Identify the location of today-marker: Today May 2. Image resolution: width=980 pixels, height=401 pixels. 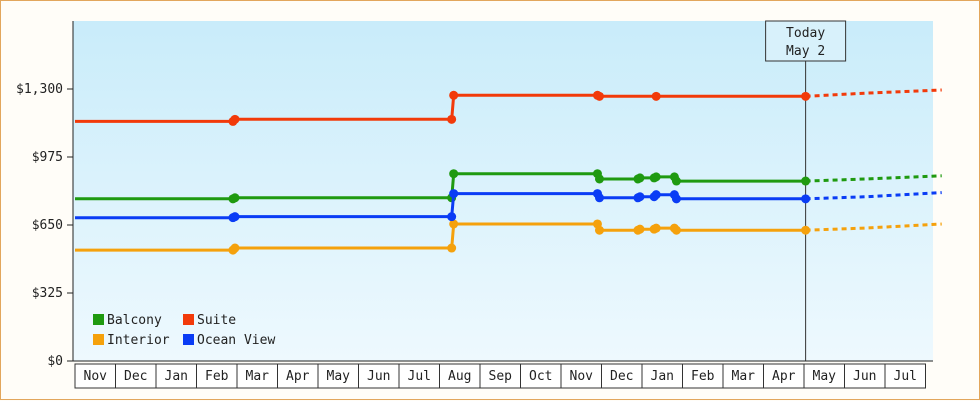
(806, 190).